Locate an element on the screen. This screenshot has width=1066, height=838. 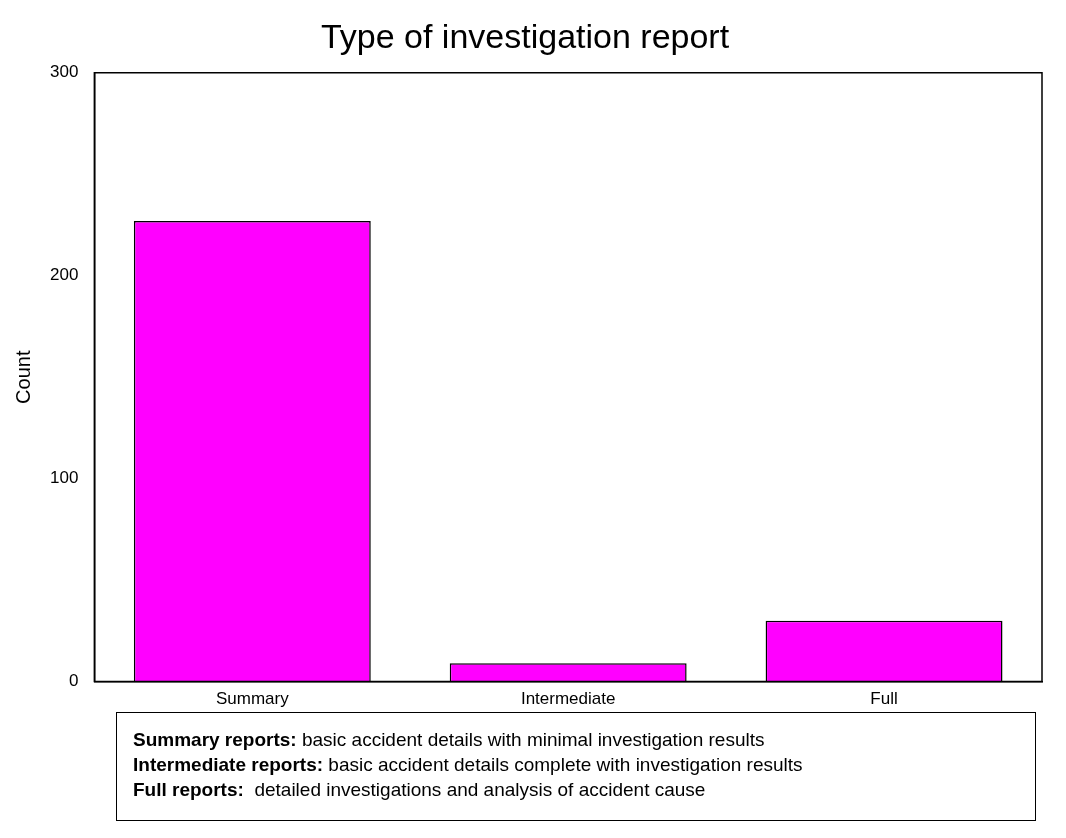
text: Full reports: detailed investigations and analysis of accident cause is located at coordinates (419, 789).